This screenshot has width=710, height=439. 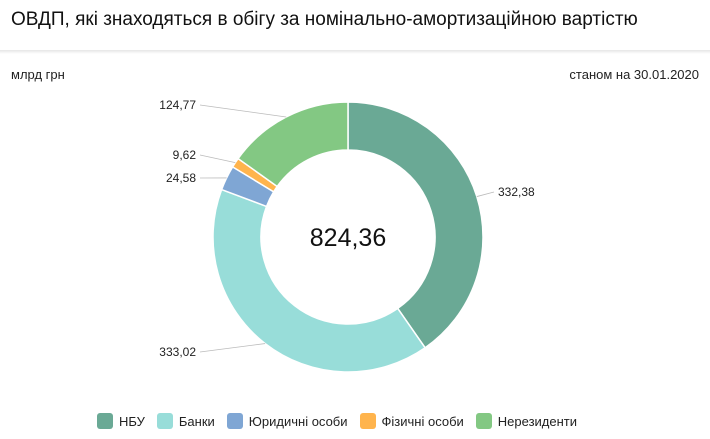 I want to click on legend-item: Нерезиденти, so click(x=526, y=421).